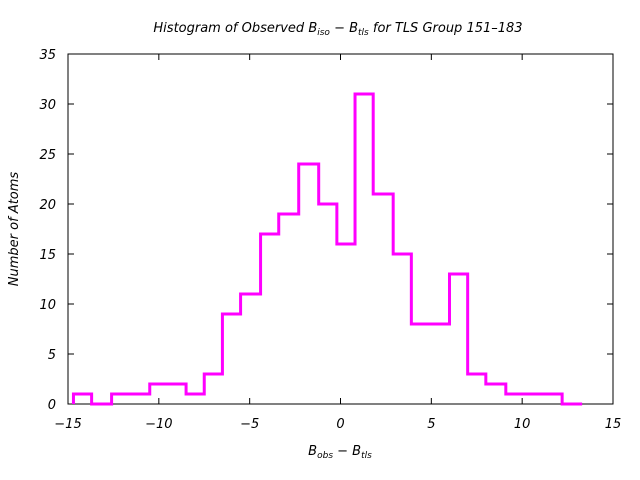 The height and width of the screenshot is (480, 640). I want to click on x-tick-label: −5, so click(249, 424).